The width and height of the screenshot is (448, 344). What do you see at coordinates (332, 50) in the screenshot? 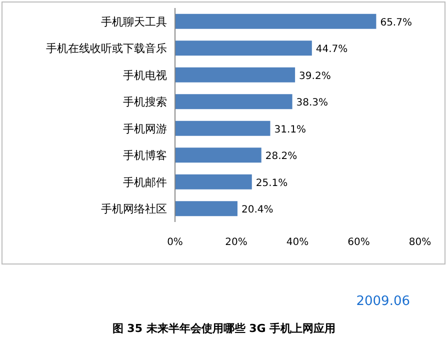
I see `data-label: 44.7%` at bounding box center [332, 50].